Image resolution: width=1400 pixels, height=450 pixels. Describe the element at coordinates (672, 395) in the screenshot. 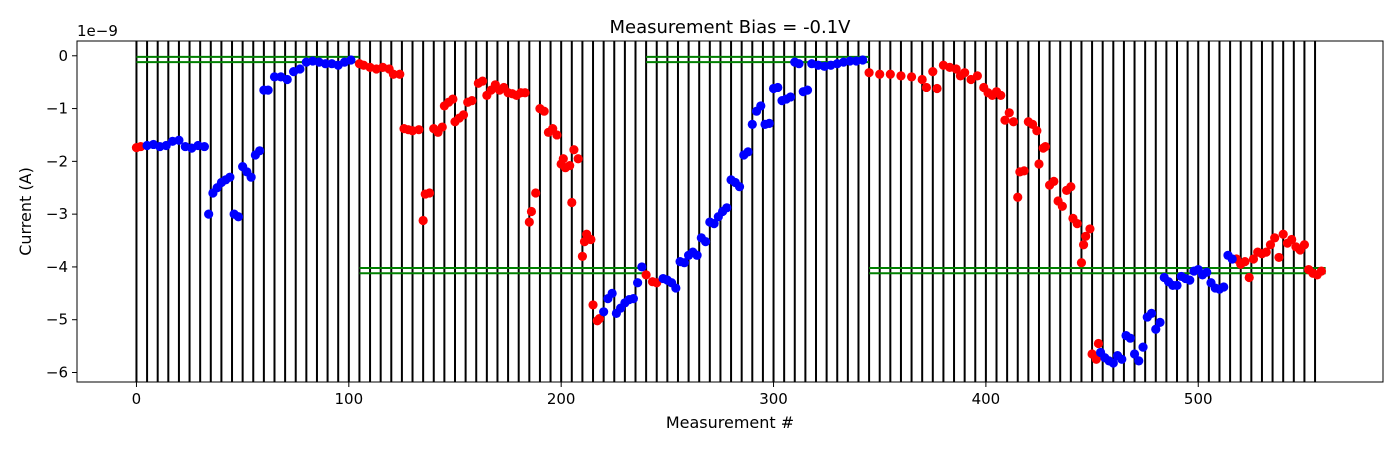

I see `x-axis-ticks: 0 100 200 300 400 500` at that location.